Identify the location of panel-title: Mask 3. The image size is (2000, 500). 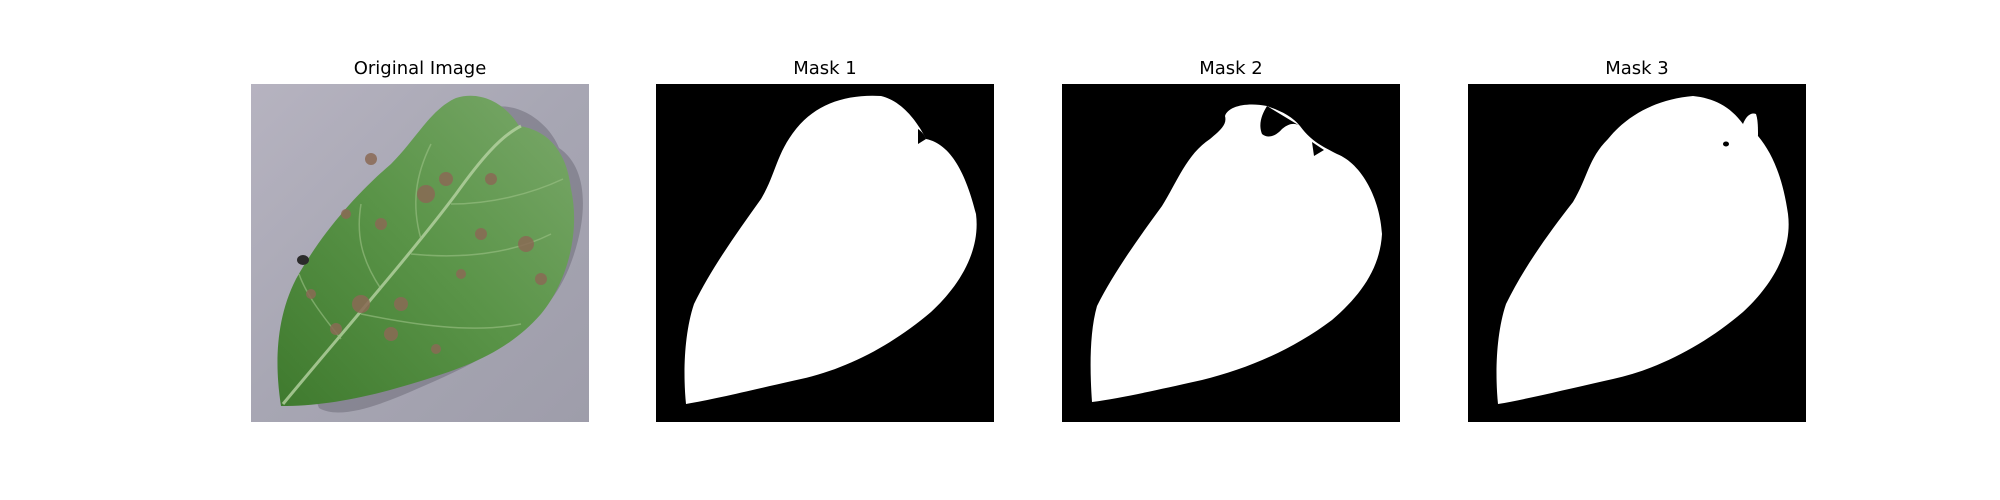
(1637, 68).